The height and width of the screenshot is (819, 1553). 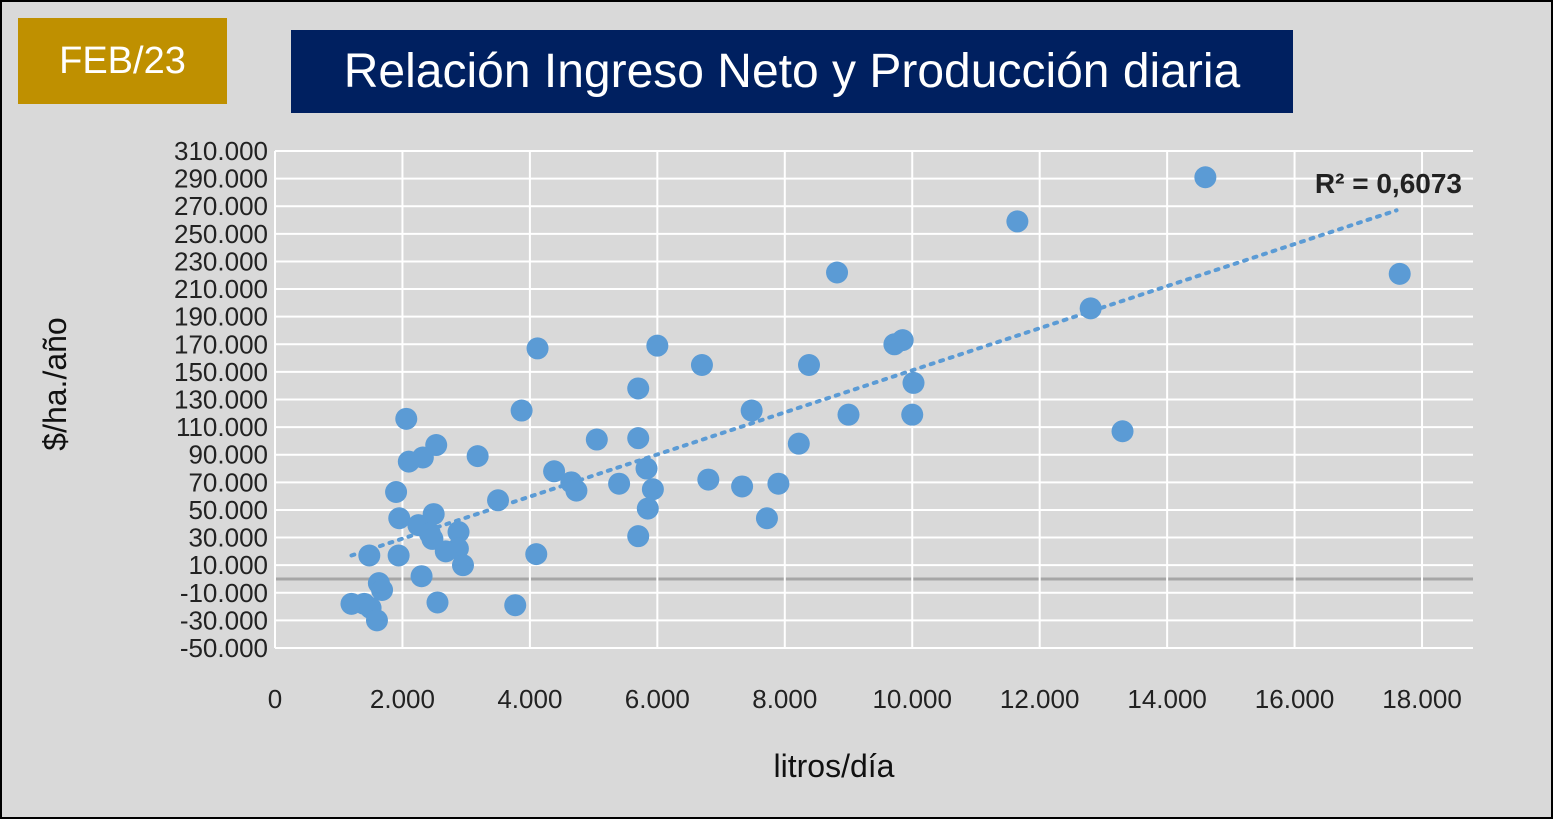 What do you see at coordinates (834, 766) in the screenshot?
I see `x-axis-title: litros/día` at bounding box center [834, 766].